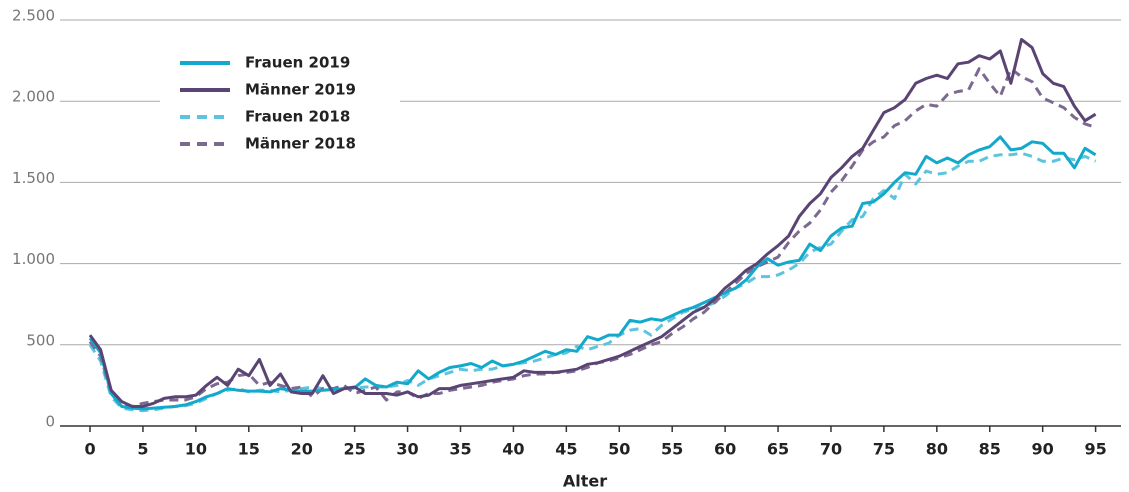 This screenshot has width=1129, height=492. Describe the element at coordinates (302, 449) in the screenshot. I see `x-tick-label: 20` at that location.